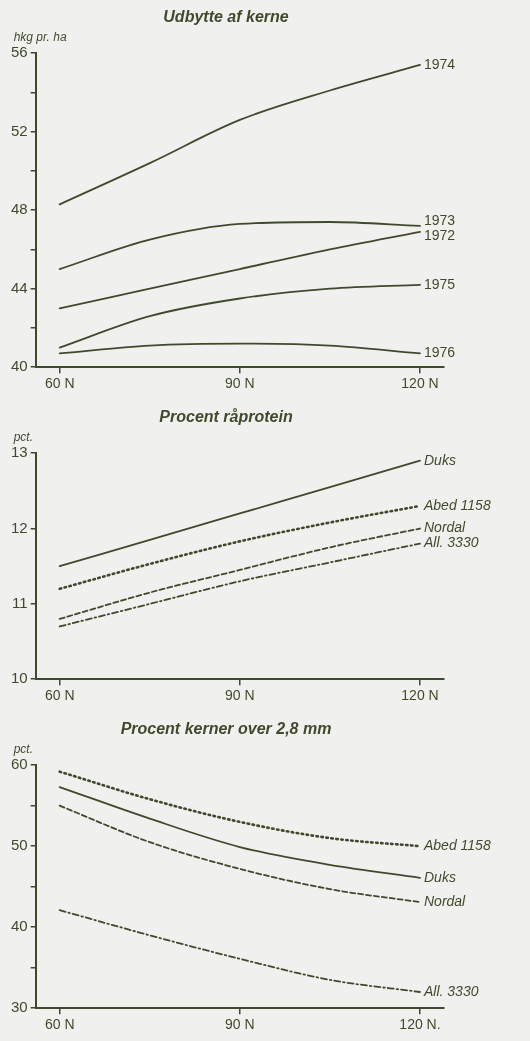 This screenshot has width=530, height=1041. I want to click on chart-title: Procent råprotein, so click(226, 417).